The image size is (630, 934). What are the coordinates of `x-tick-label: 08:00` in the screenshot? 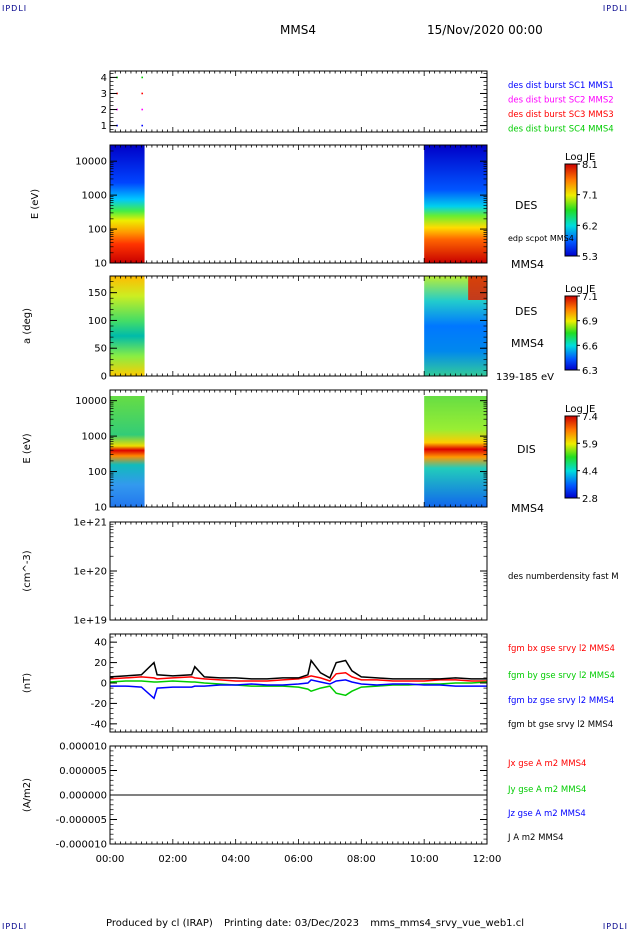 It's located at (361, 859).